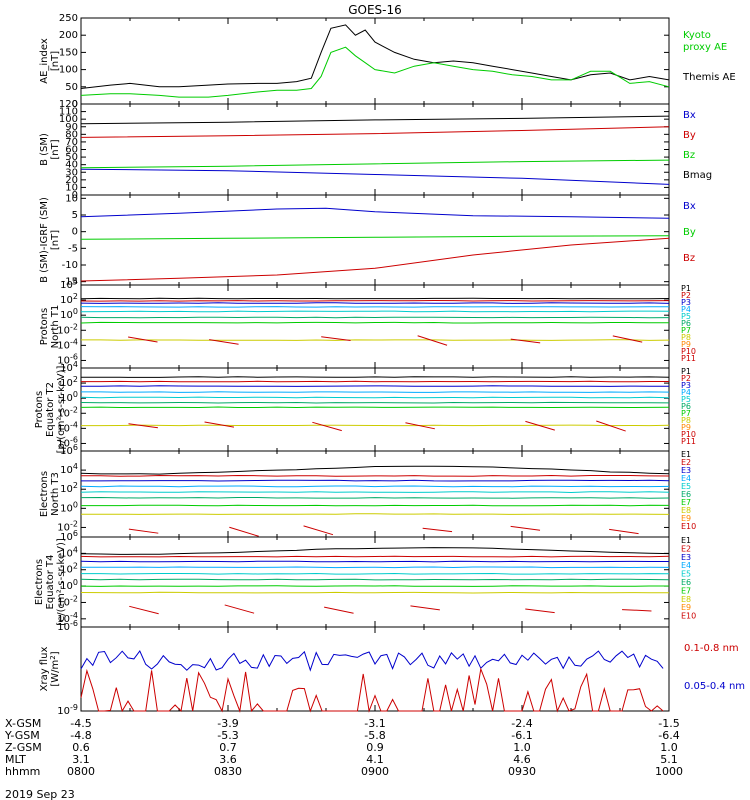 Image resolution: width=750 pixels, height=800 pixels. What do you see at coordinates (686, 557) in the screenshot?
I see `legend-e3: E3` at bounding box center [686, 557].